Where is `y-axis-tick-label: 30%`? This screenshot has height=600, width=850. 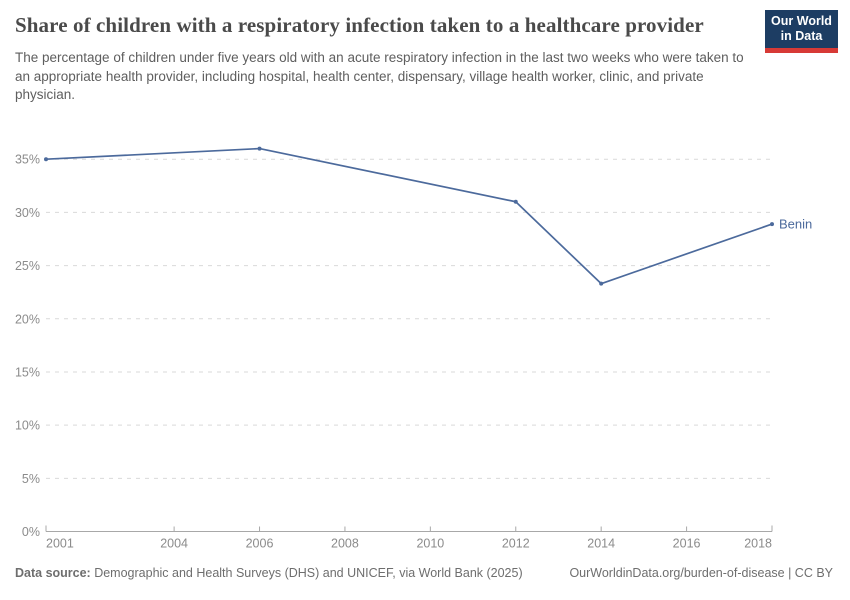 y-axis-tick-label: 30% is located at coordinates (27, 213).